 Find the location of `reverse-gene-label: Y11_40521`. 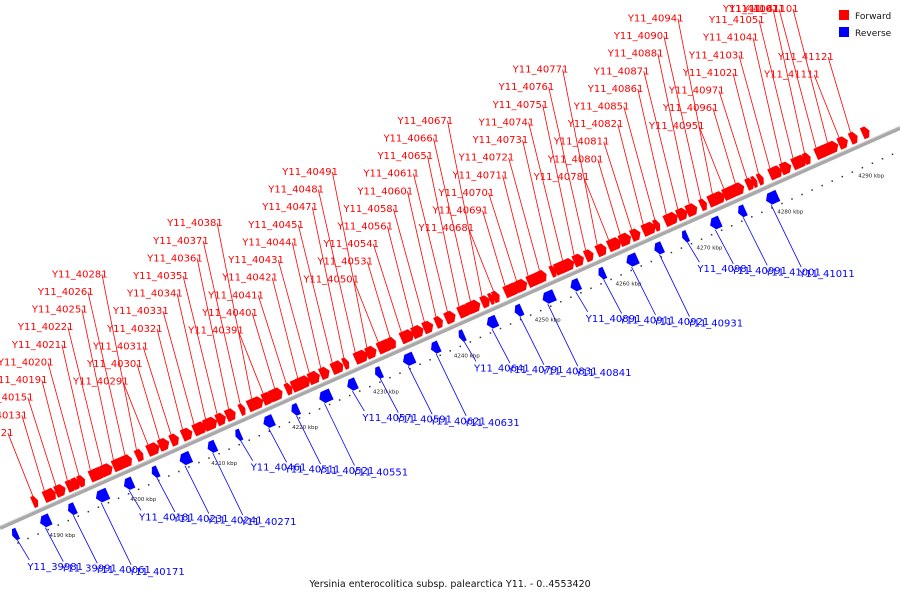

reverse-gene-label: Y11_40521 is located at coordinates (346, 471).